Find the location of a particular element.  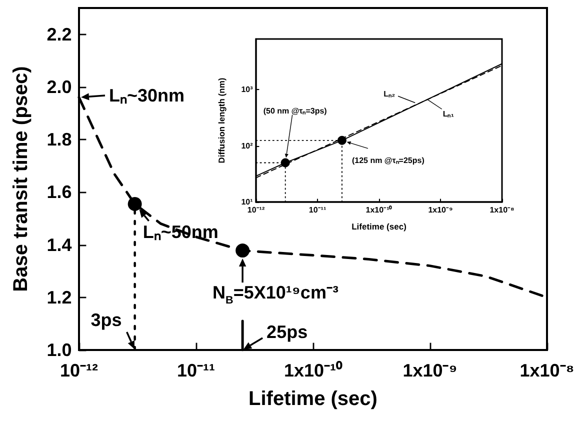

annotation: 3ps is located at coordinates (106, 320).